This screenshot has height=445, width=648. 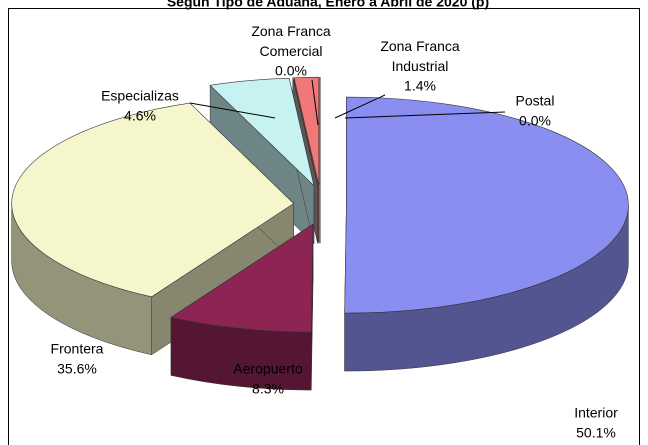 I want to click on value-label: 8.3%, so click(x=268, y=389).